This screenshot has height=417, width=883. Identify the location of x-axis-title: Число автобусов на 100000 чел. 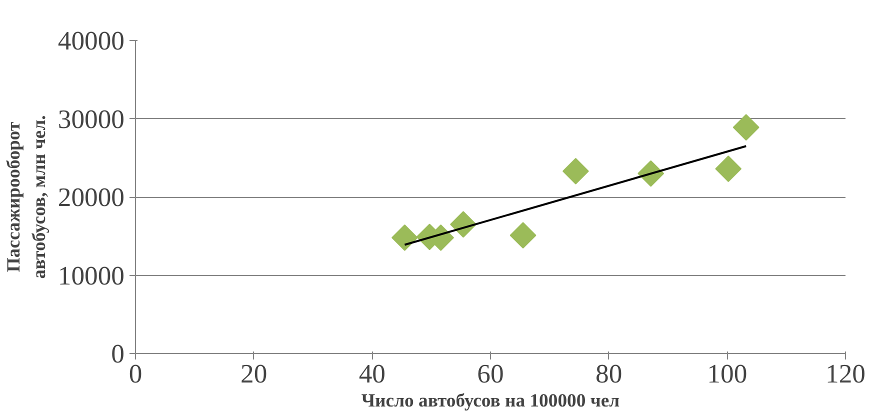
(490, 401).